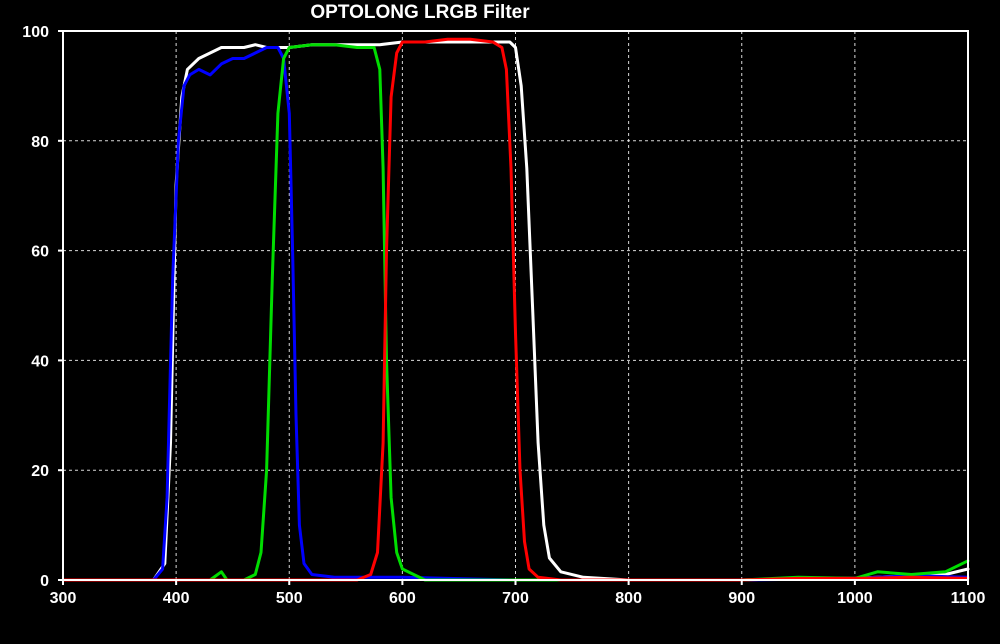 The width and height of the screenshot is (1000, 644). What do you see at coordinates (855, 598) in the screenshot?
I see `x-tick-label: 1000` at bounding box center [855, 598].